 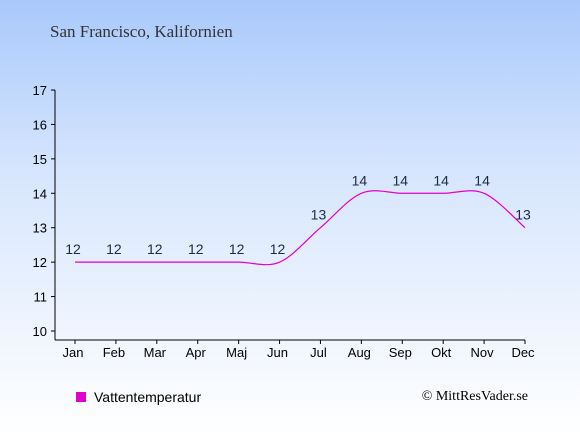 What do you see at coordinates (41, 297) in the screenshot?
I see `y-tick-label: 11` at bounding box center [41, 297].